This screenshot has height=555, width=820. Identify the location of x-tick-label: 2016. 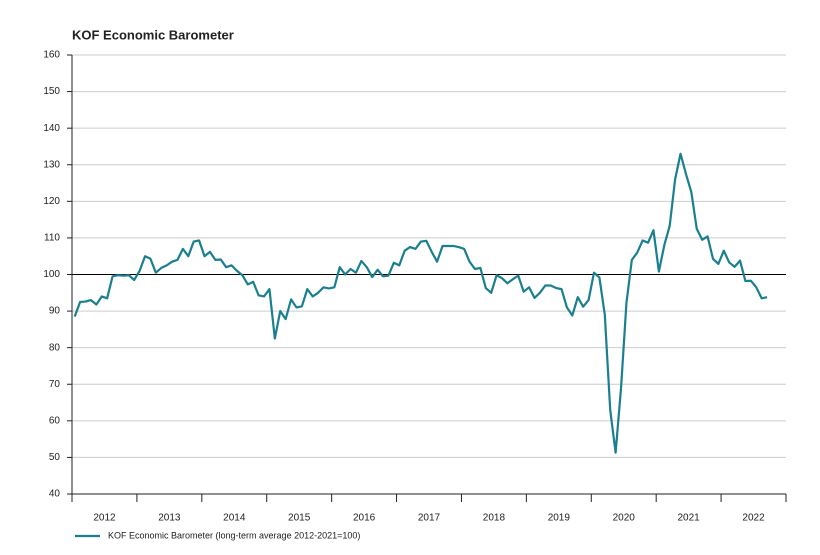
(364, 518).